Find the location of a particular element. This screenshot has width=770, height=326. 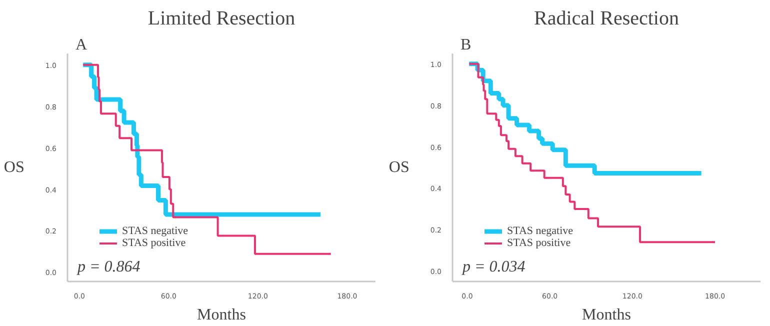

annotation: p = 0.034 is located at coordinates (494, 267).